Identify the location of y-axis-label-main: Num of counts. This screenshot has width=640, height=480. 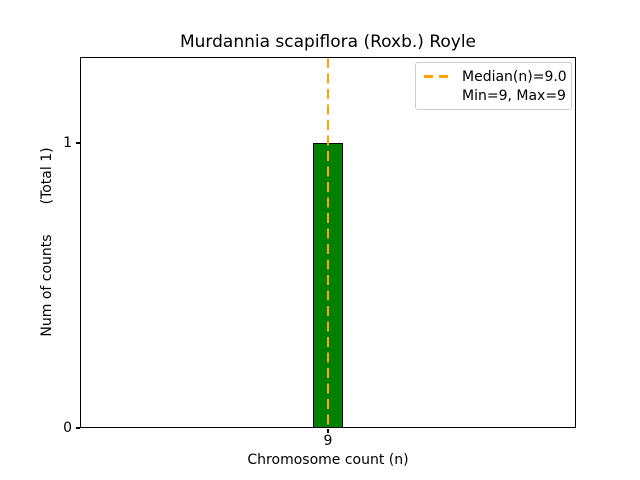
(47, 285).